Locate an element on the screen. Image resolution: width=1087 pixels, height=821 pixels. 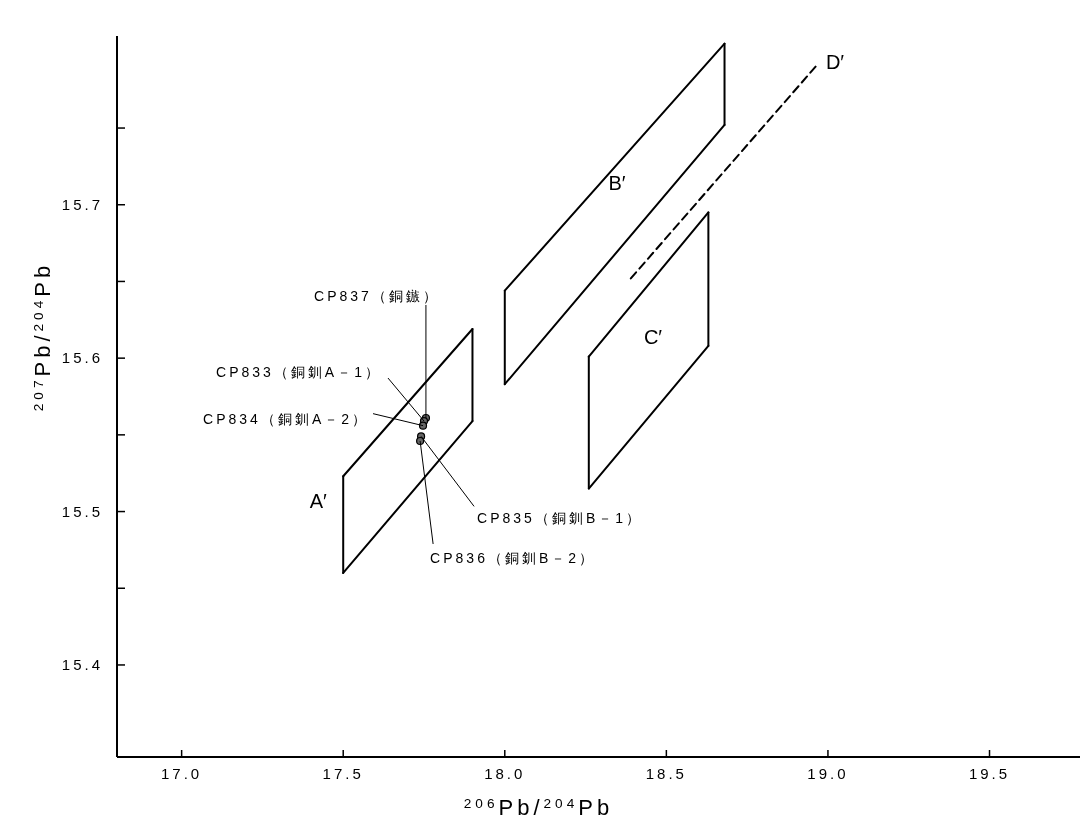
annotation: CP836（銅釧B－2） is located at coordinates (513, 557).